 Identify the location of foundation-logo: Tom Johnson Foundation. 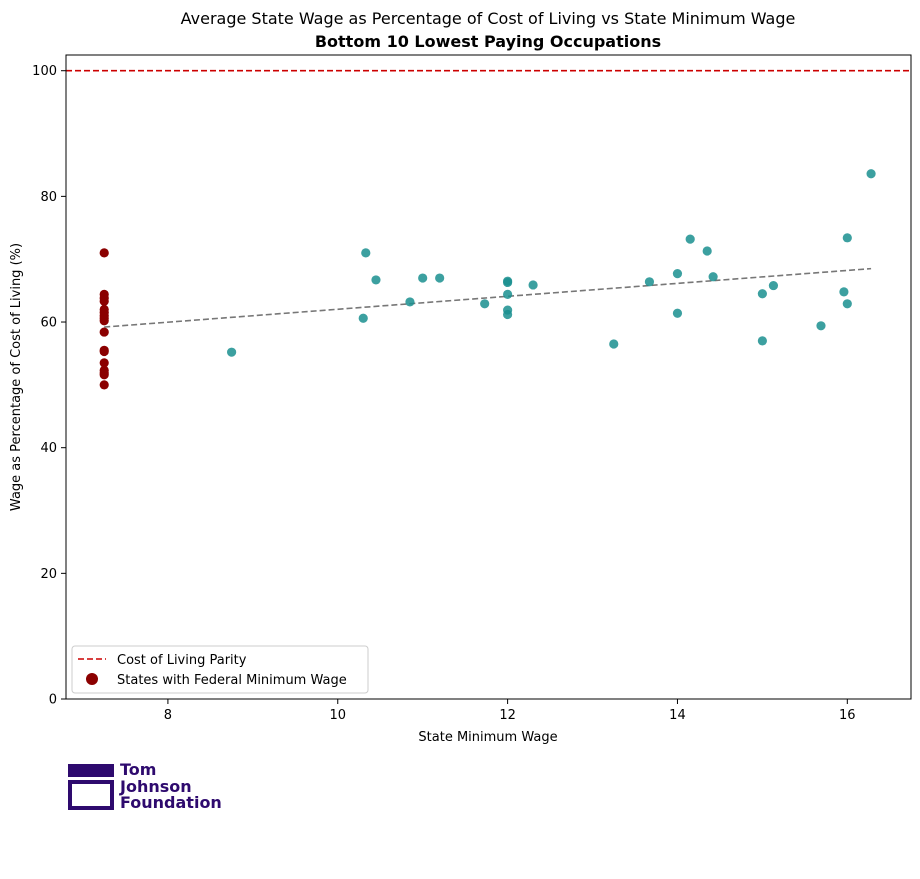
(158, 787).